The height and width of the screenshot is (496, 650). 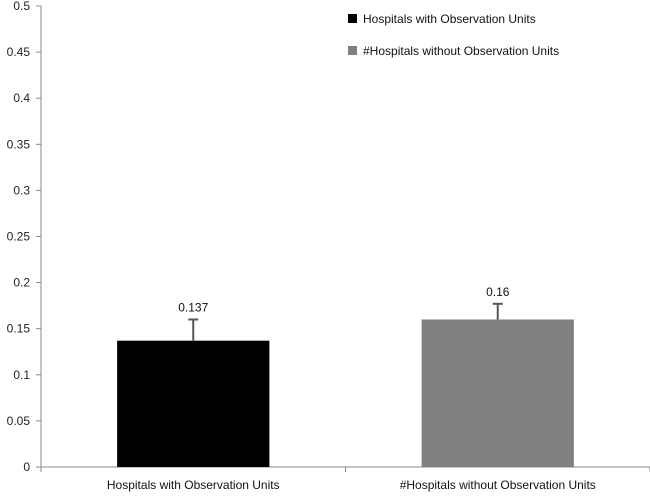 I want to click on y-tick-label: 0, so click(x=26, y=467).